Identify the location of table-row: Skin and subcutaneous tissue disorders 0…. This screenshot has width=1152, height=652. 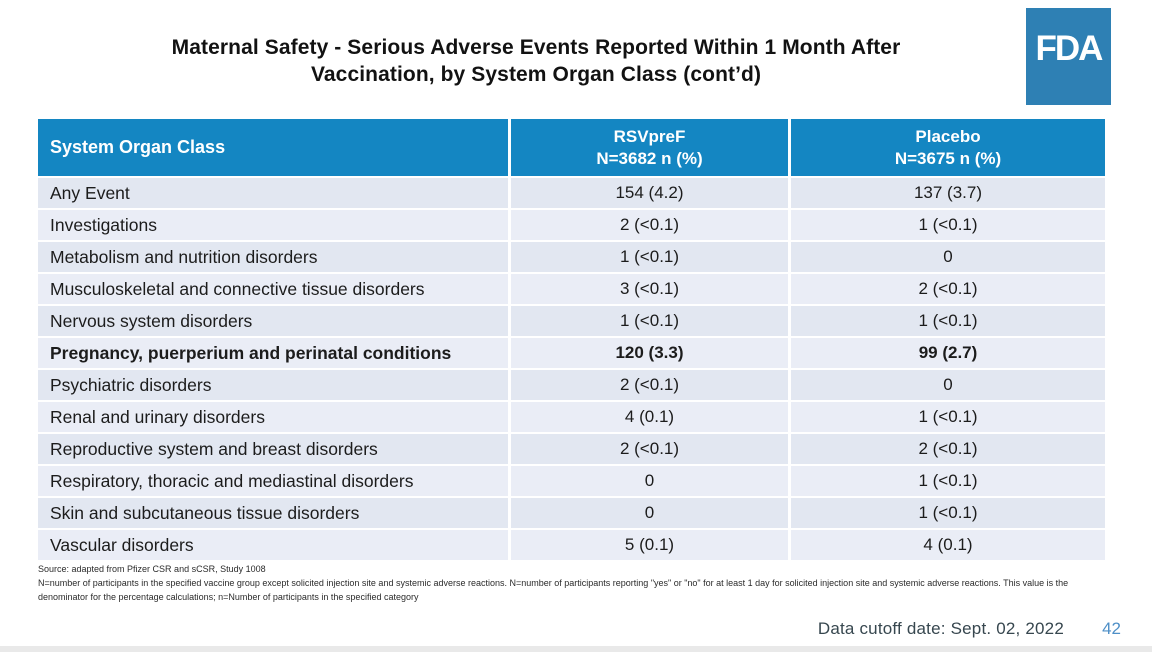
(571, 512).